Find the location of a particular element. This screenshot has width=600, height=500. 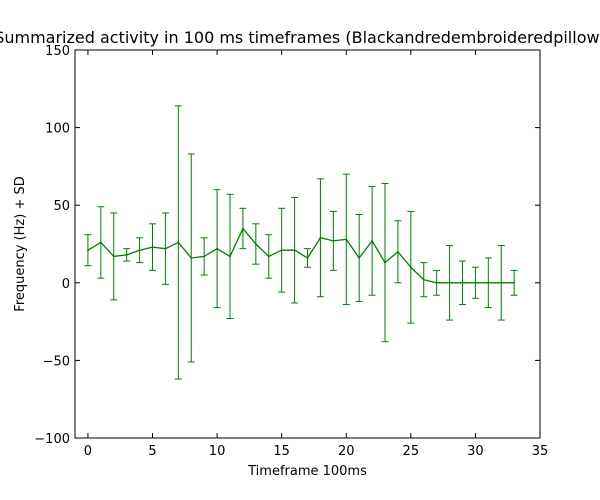

y-tick-label: 150 is located at coordinates (57, 51).